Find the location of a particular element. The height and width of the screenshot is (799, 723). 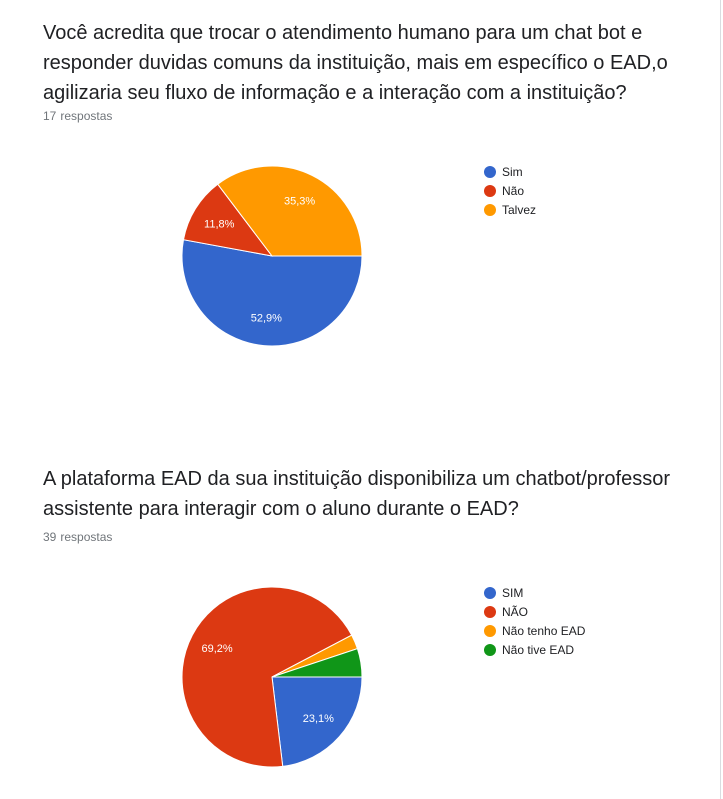

legend-item: Não tenho EAD is located at coordinates (534, 630).